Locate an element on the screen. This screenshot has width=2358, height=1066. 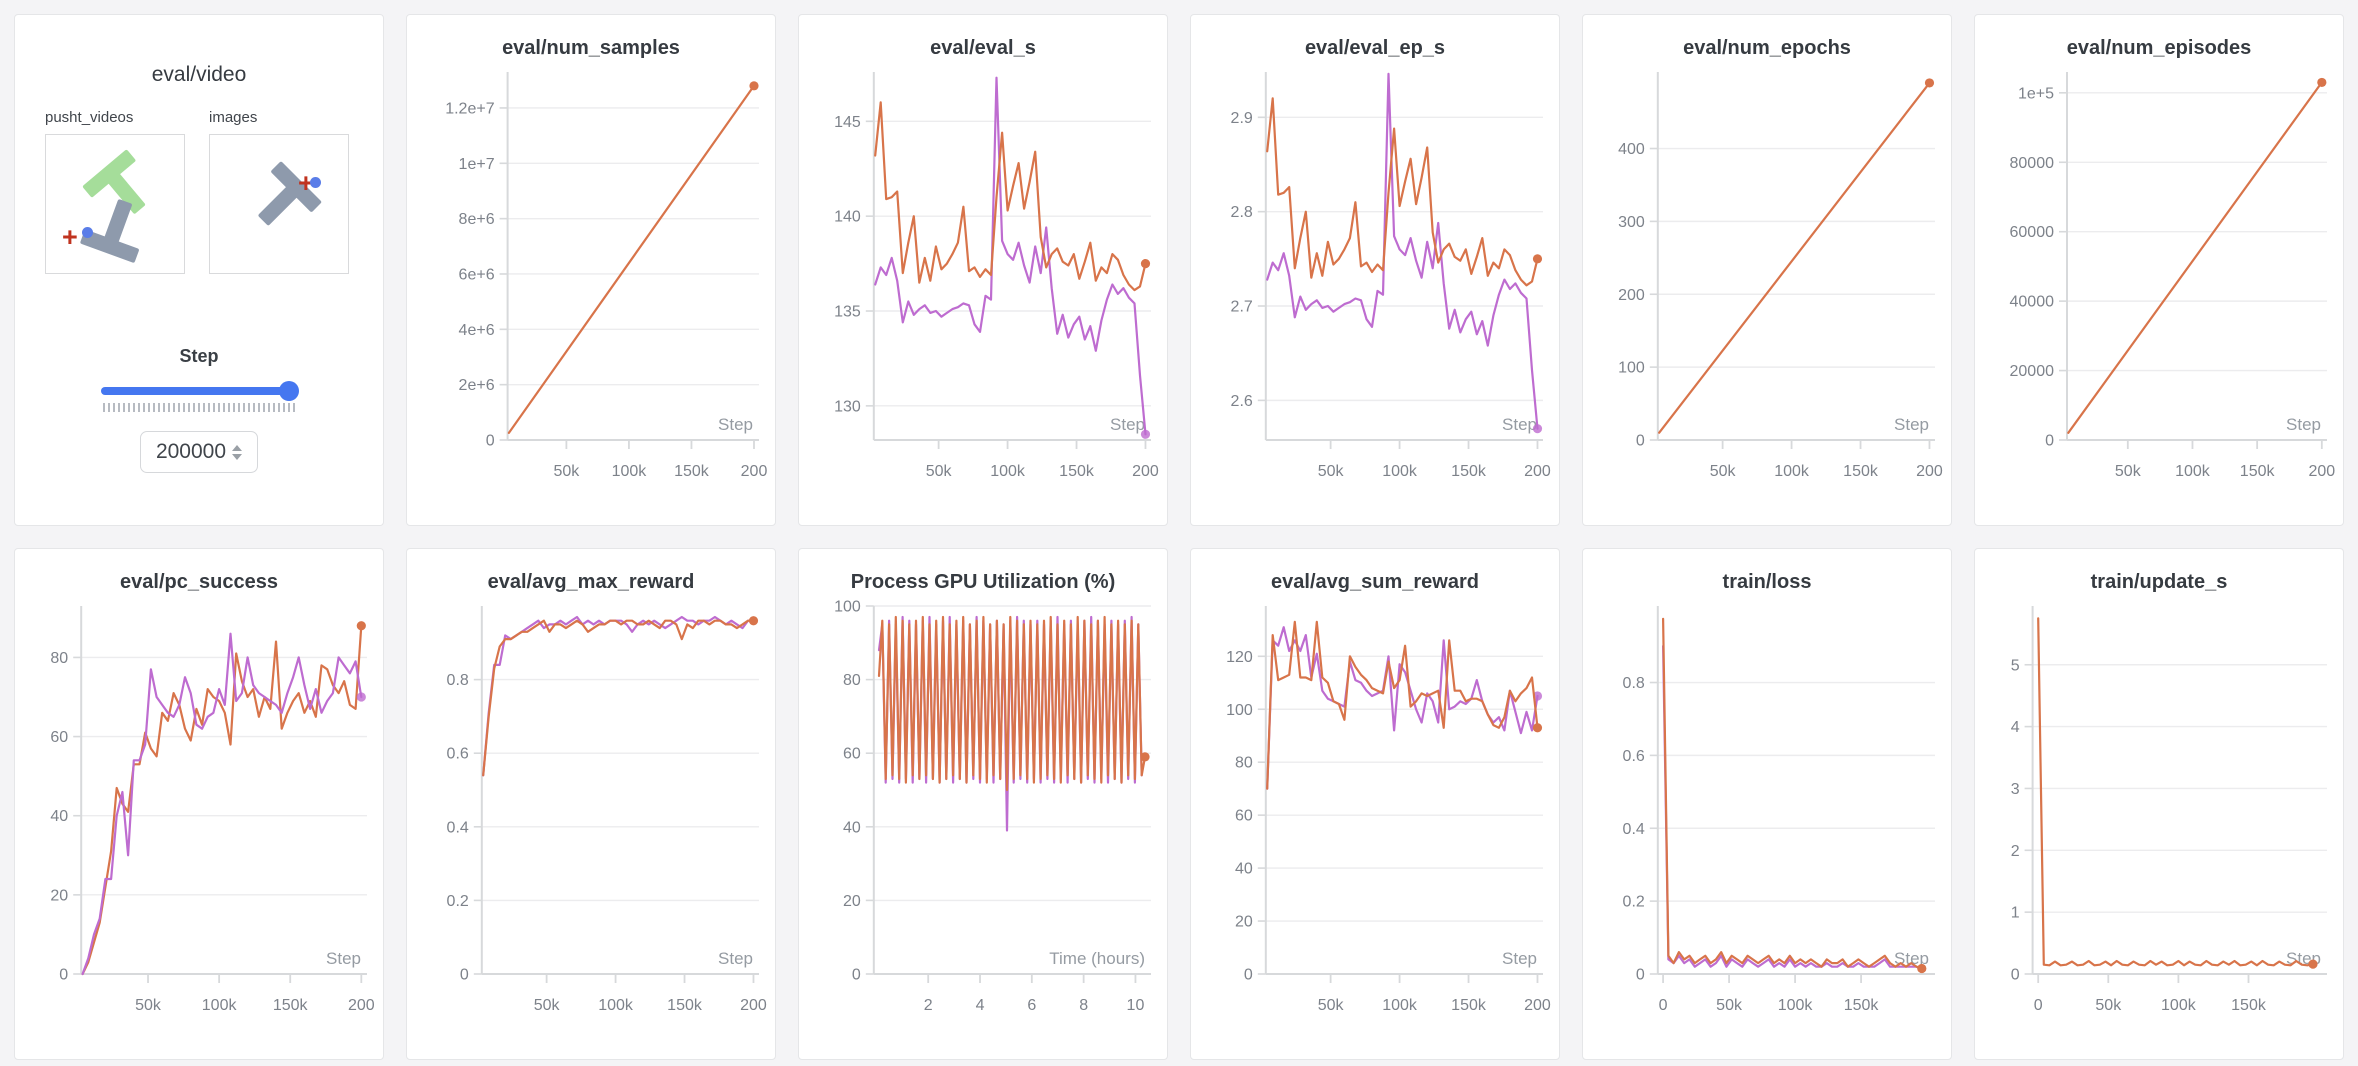
step-increment-button is located at coordinates (237, 447).